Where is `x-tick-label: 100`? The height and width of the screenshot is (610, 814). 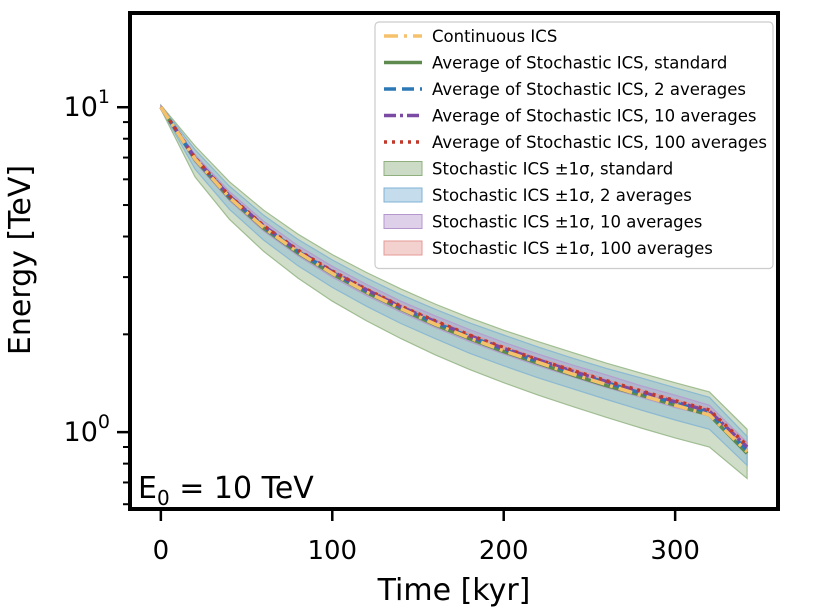 x-tick-label: 100 is located at coordinates (332, 551).